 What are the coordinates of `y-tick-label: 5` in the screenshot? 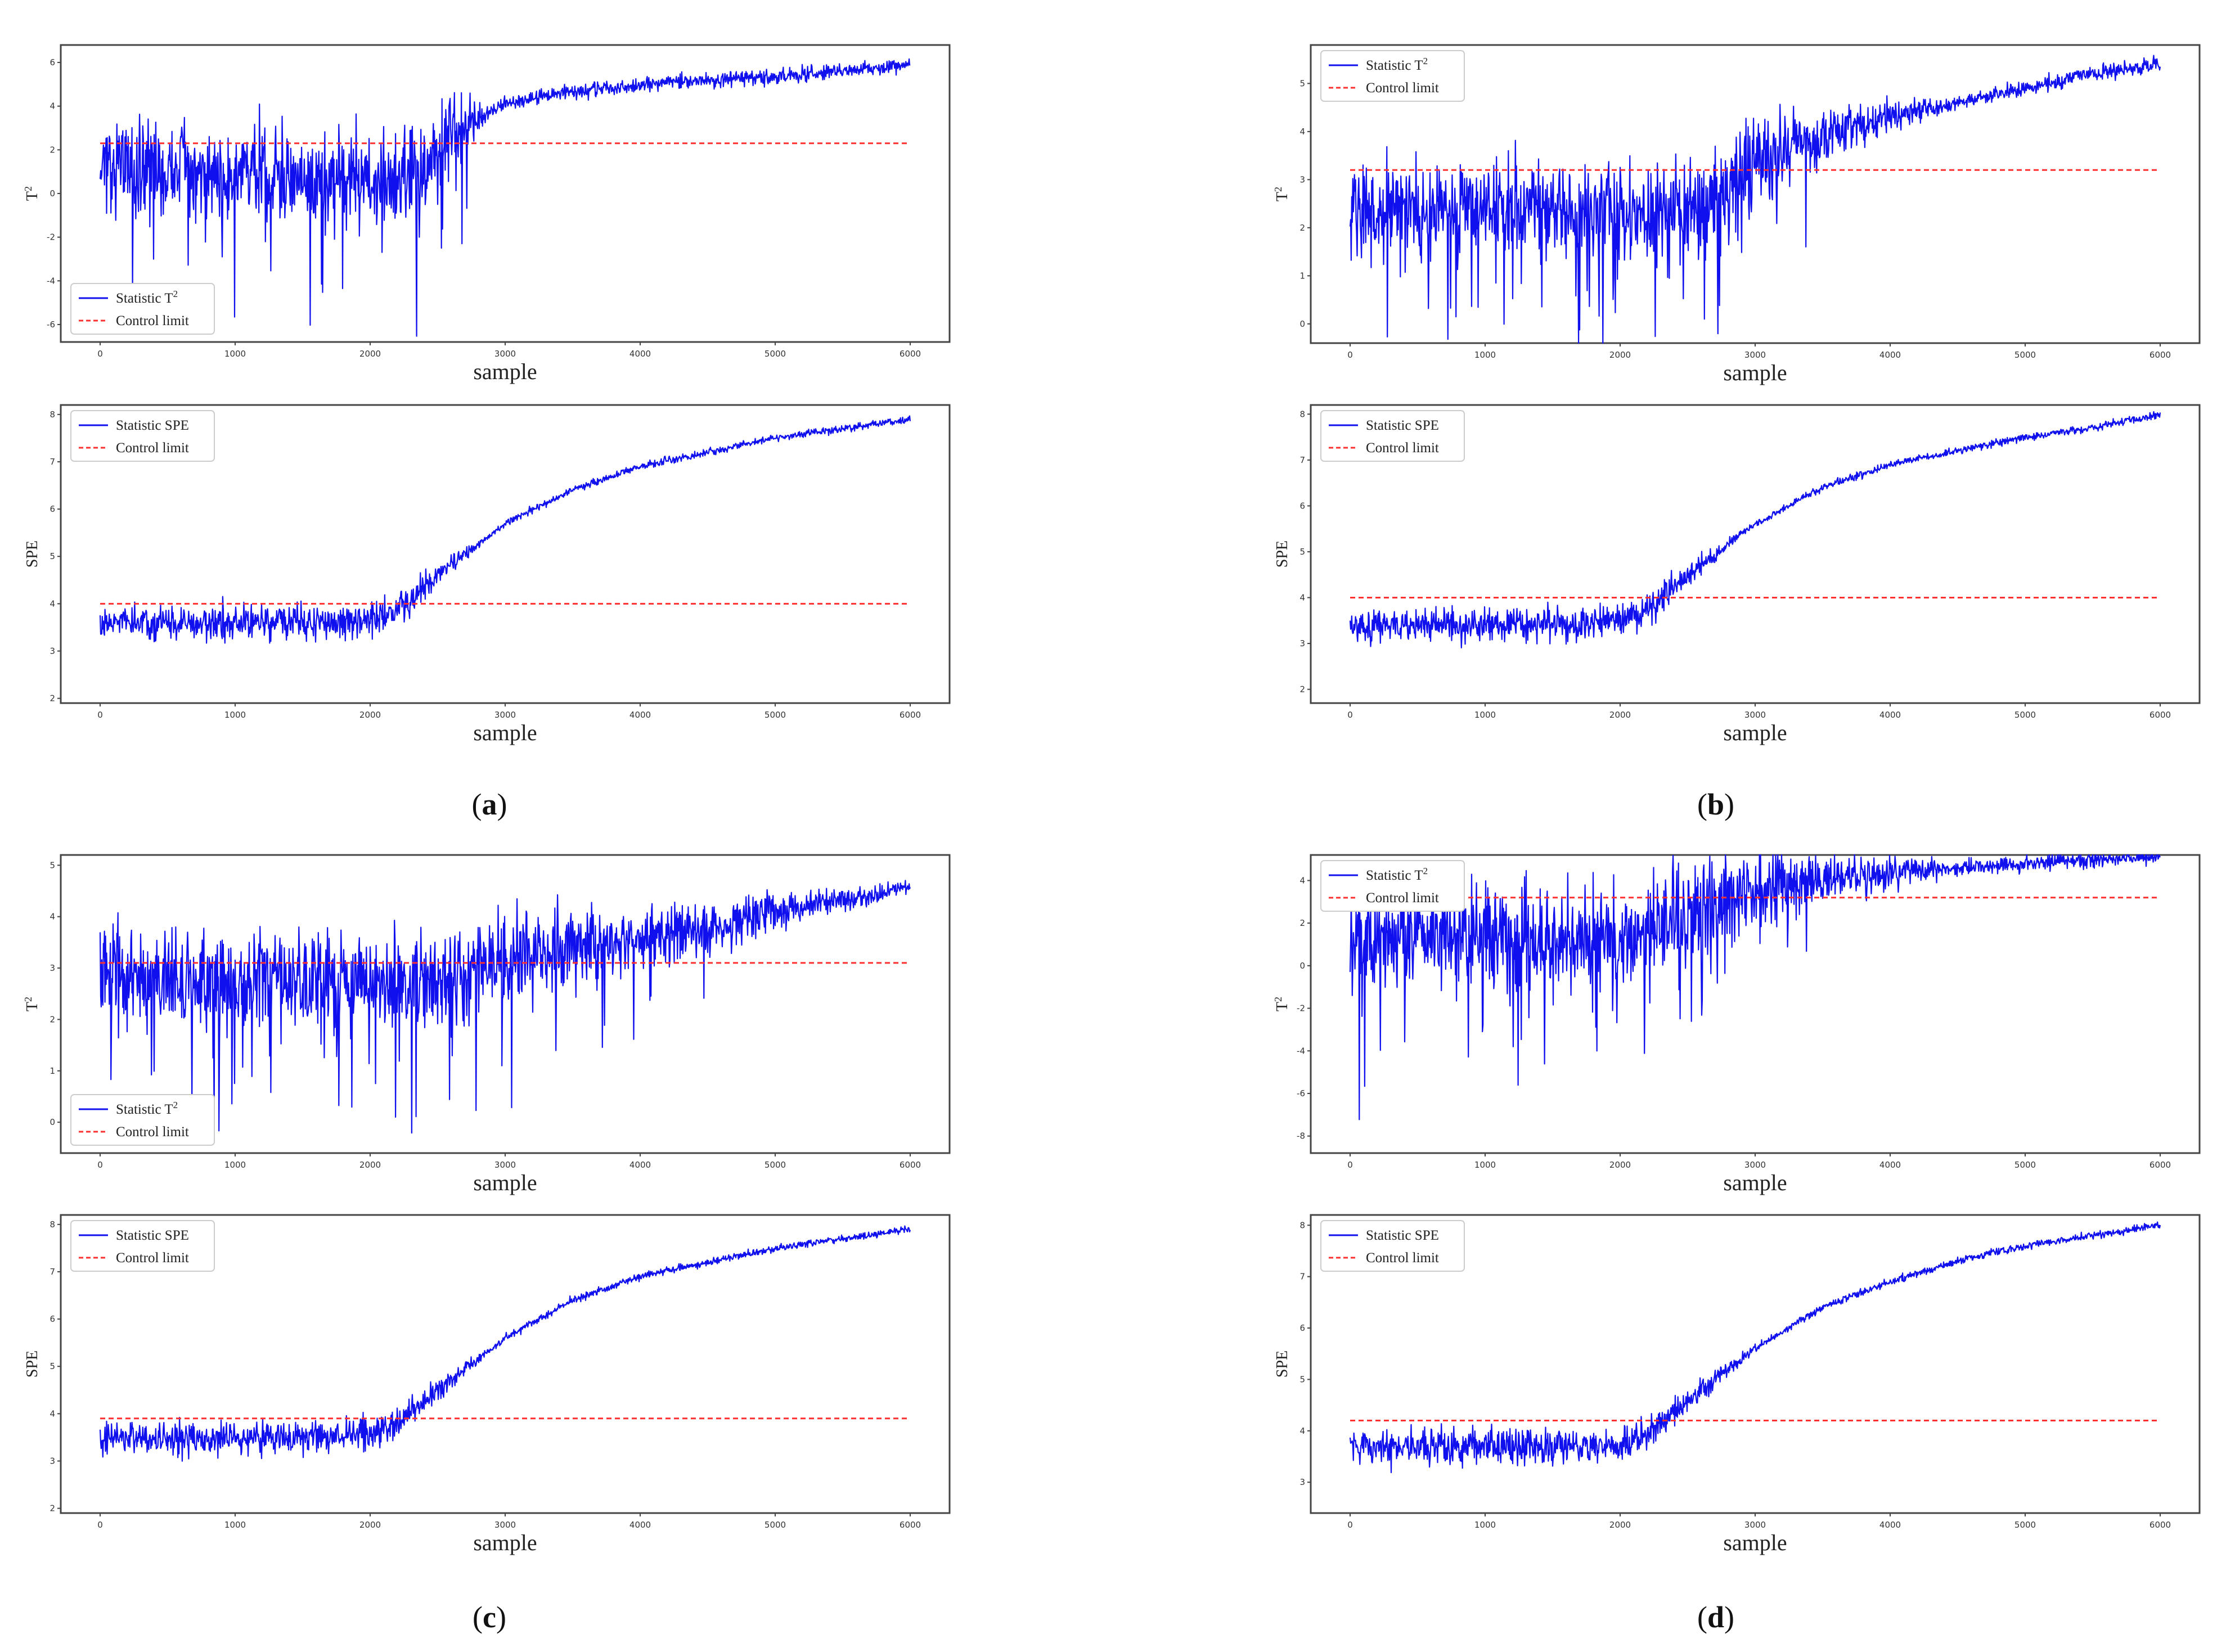 It's located at (53, 556).